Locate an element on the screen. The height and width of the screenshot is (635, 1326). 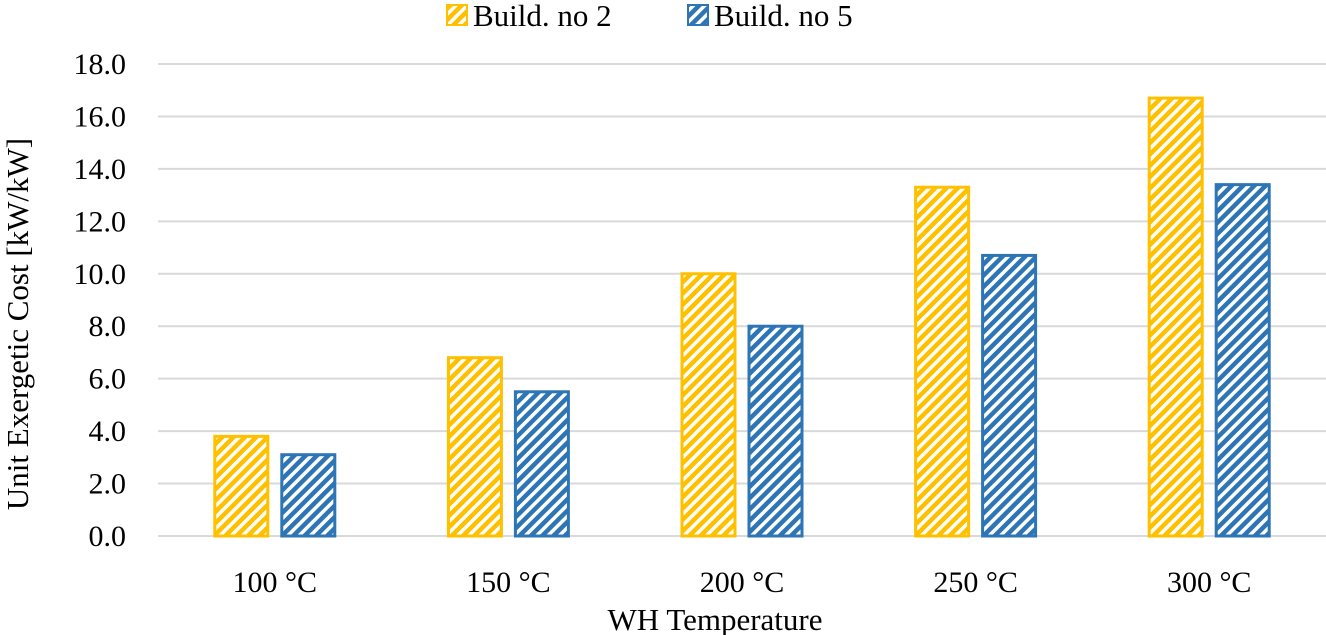
x-tick-label: 250 °C is located at coordinates (975, 582).